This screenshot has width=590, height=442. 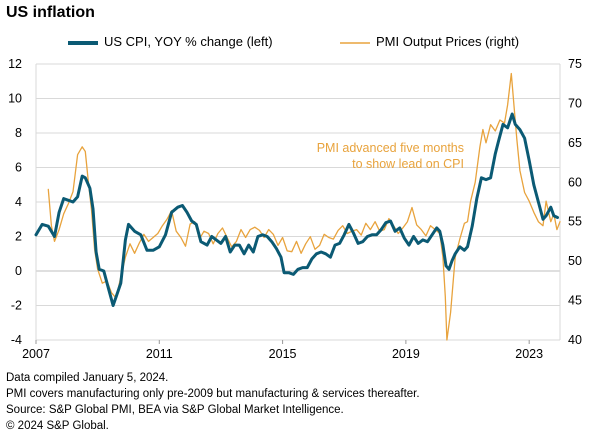 What do you see at coordinates (18, 168) in the screenshot?
I see `y-left-tick-label: 6` at bounding box center [18, 168].